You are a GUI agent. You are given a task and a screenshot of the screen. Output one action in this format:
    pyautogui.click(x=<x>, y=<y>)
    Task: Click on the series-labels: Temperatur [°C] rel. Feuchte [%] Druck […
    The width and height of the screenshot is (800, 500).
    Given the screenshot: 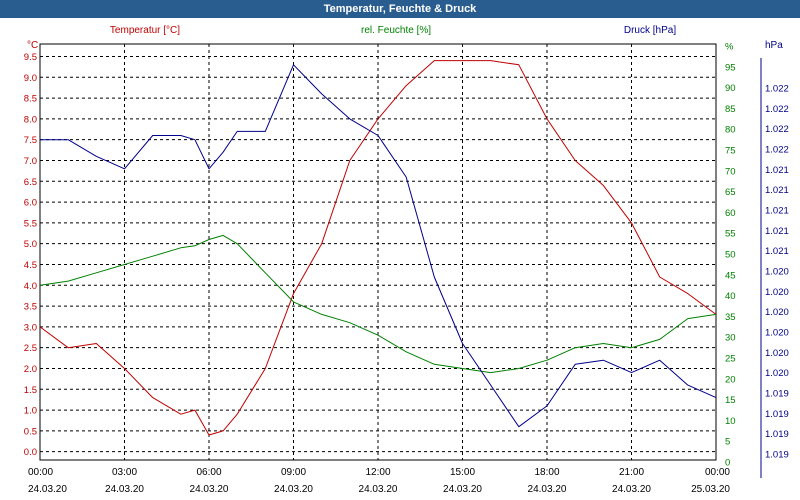 What is the action you would take?
    pyautogui.click(x=405, y=38)
    